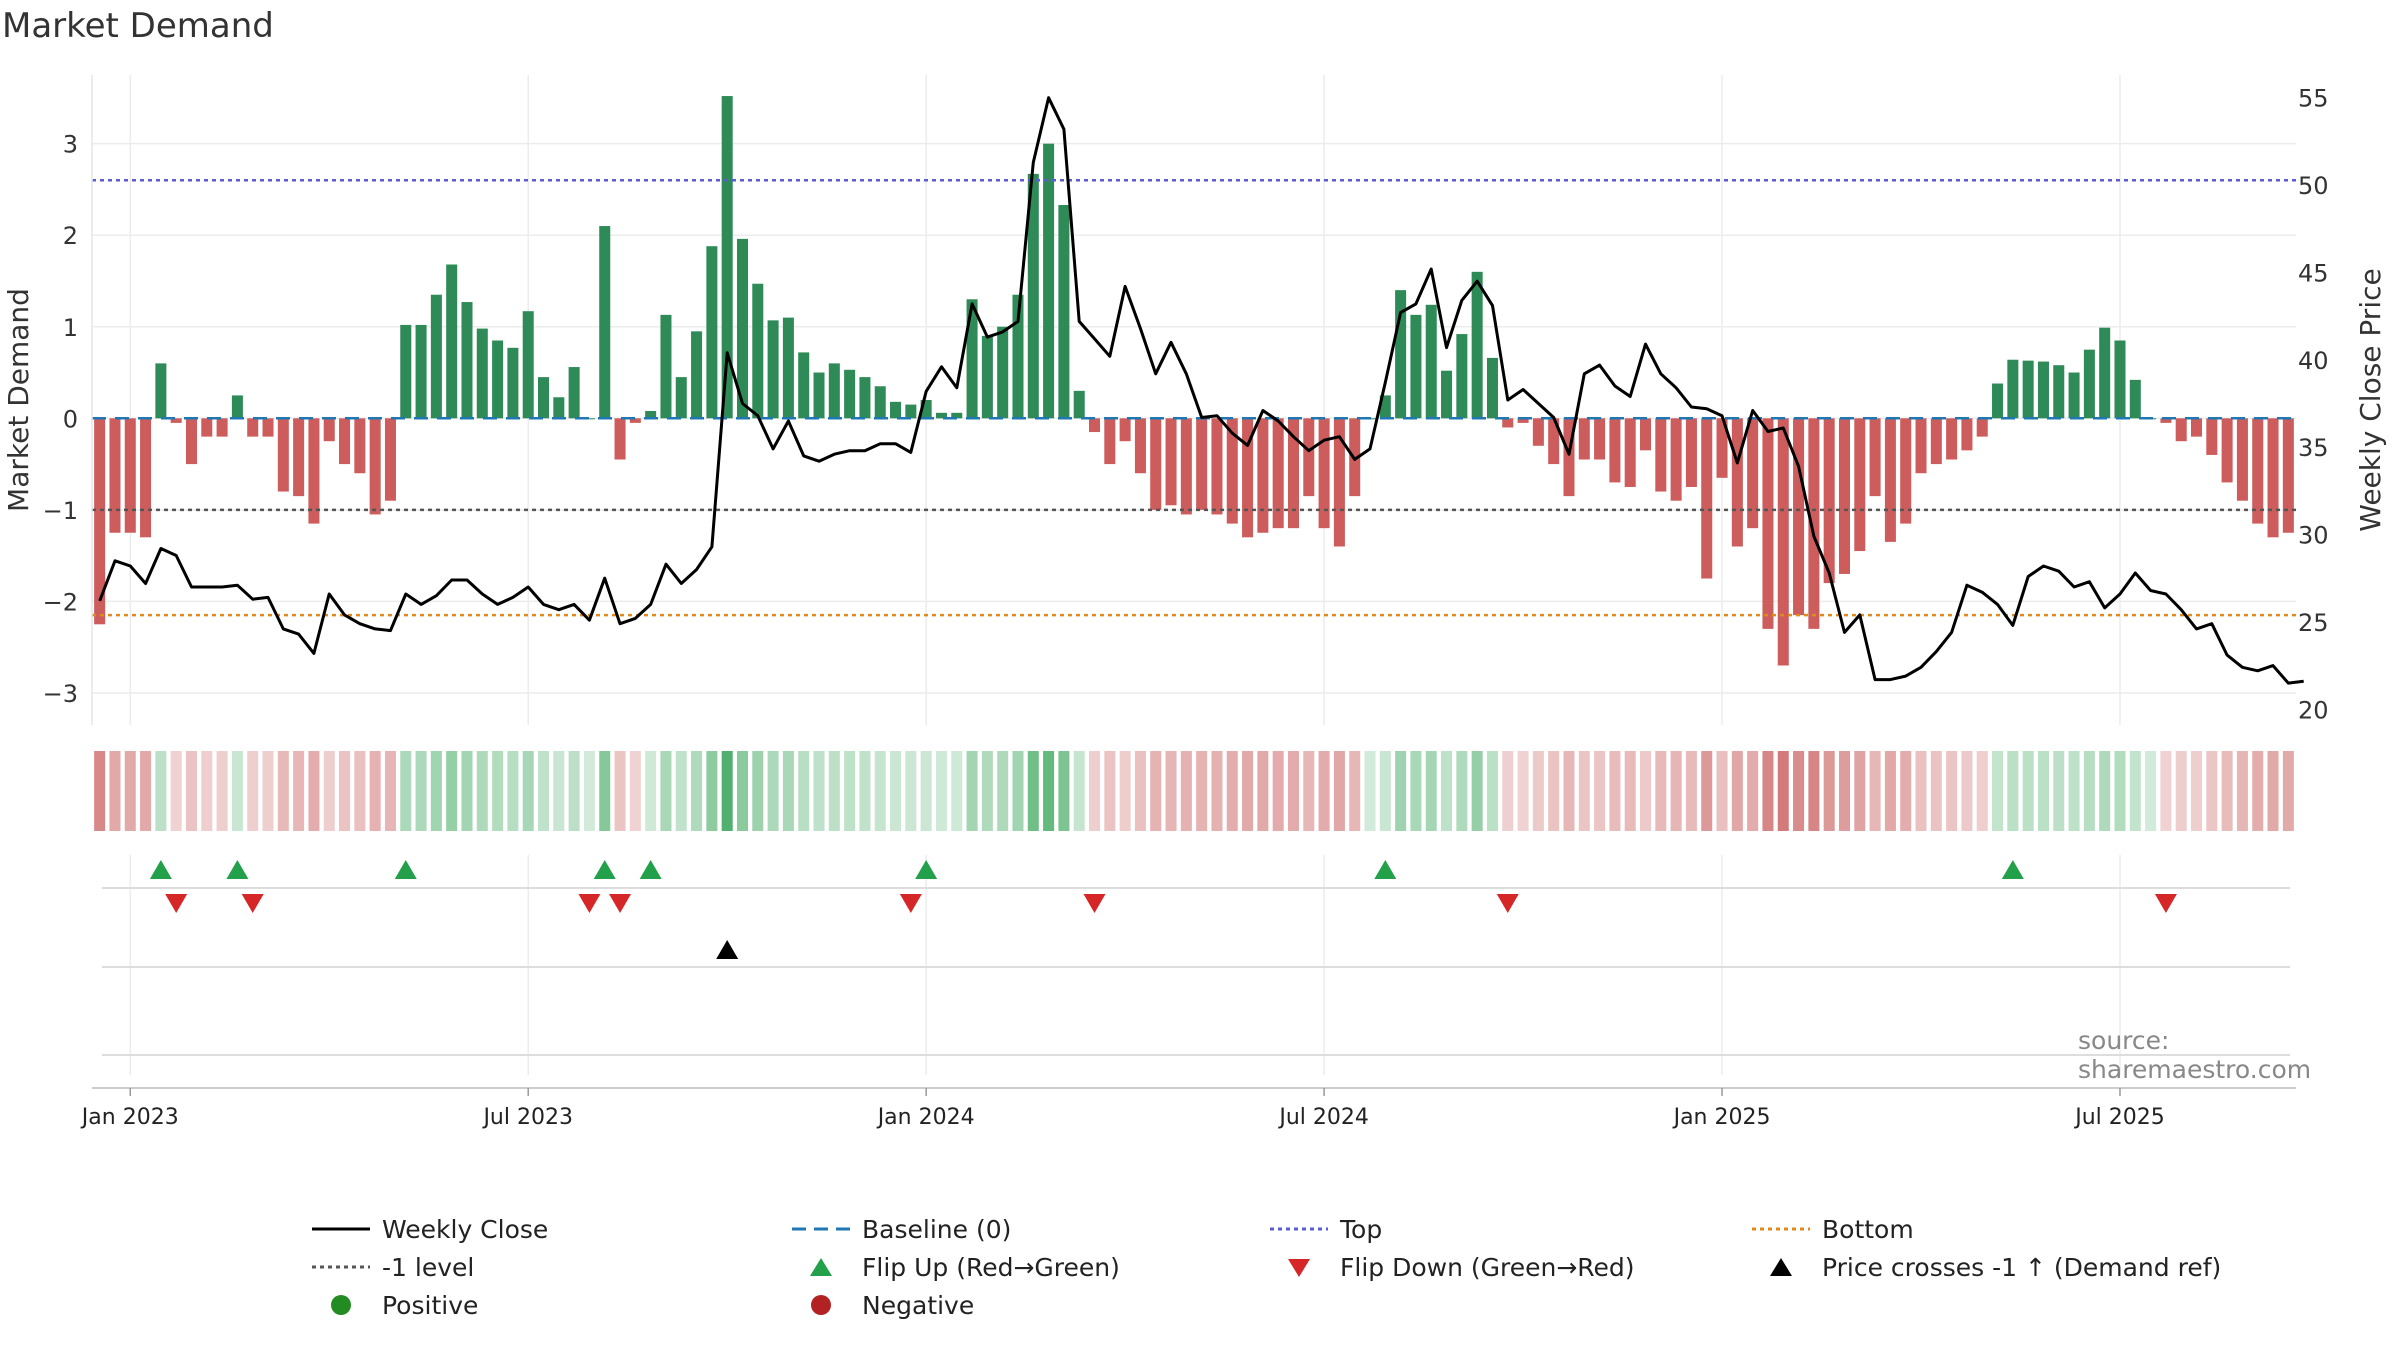 The image size is (2400, 1350). What do you see at coordinates (430, 1305) in the screenshot?
I see `legend-label: Positive` at bounding box center [430, 1305].